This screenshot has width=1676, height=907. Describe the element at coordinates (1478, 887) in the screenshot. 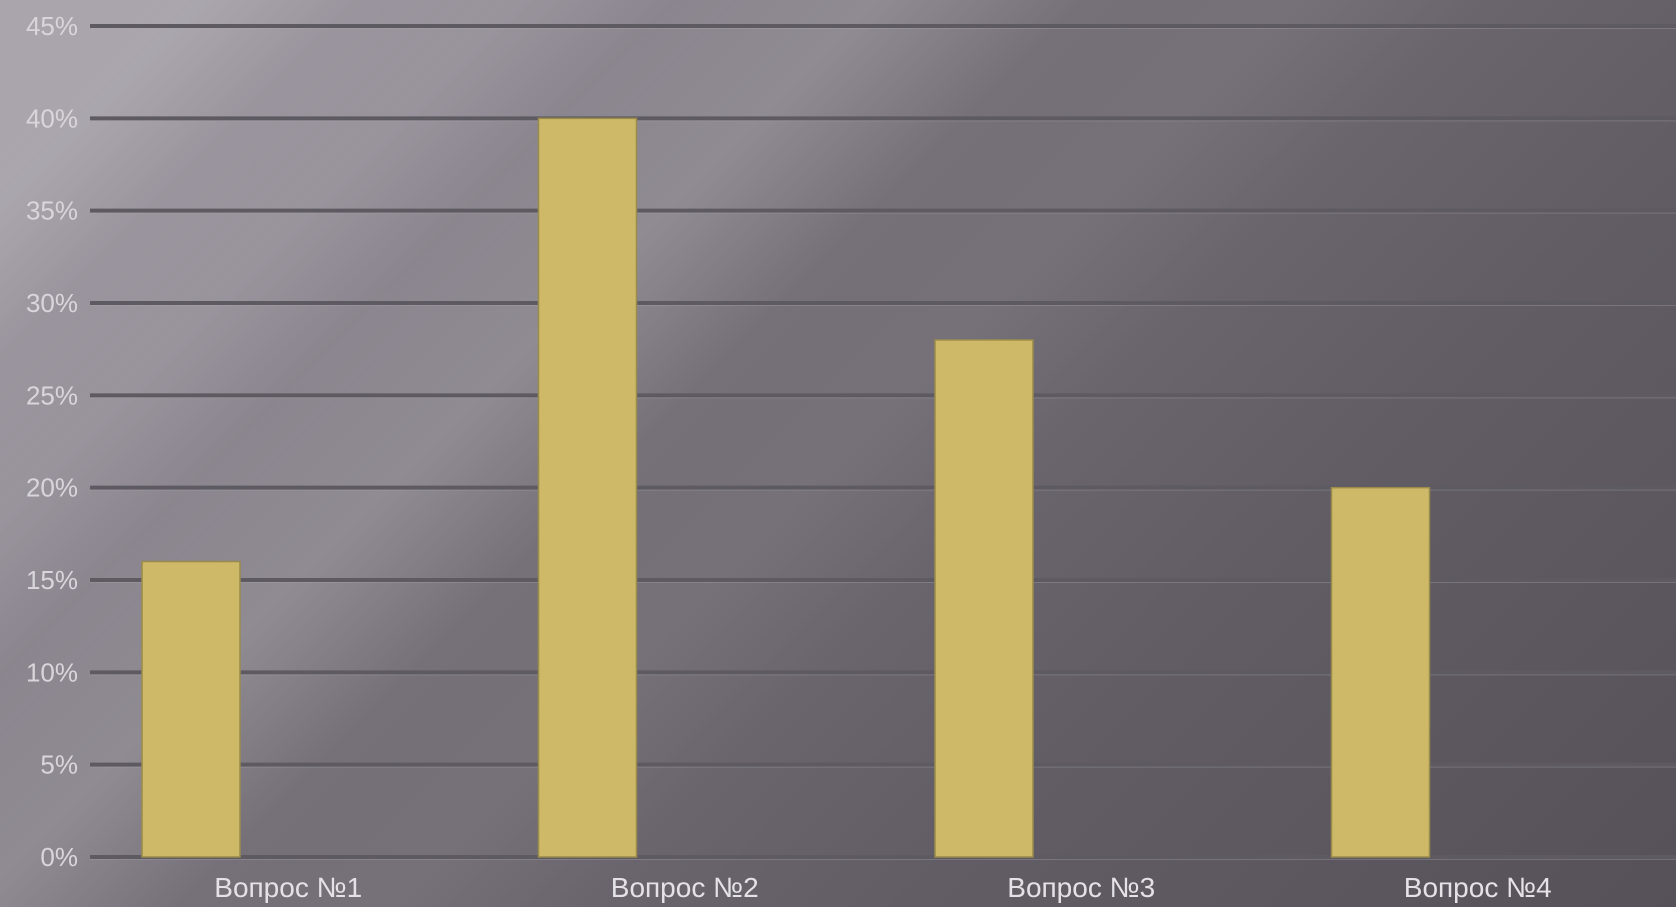

I see `x-category-label: Вопрос №4` at that location.